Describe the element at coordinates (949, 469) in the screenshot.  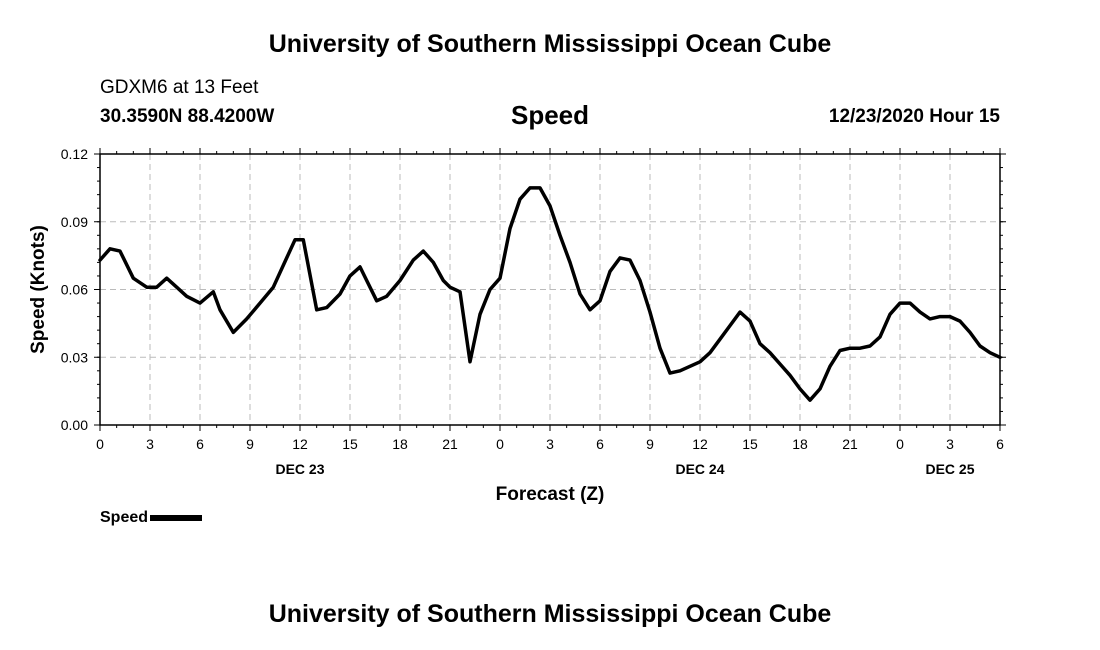
I see `date-label: DEC 25` at that location.